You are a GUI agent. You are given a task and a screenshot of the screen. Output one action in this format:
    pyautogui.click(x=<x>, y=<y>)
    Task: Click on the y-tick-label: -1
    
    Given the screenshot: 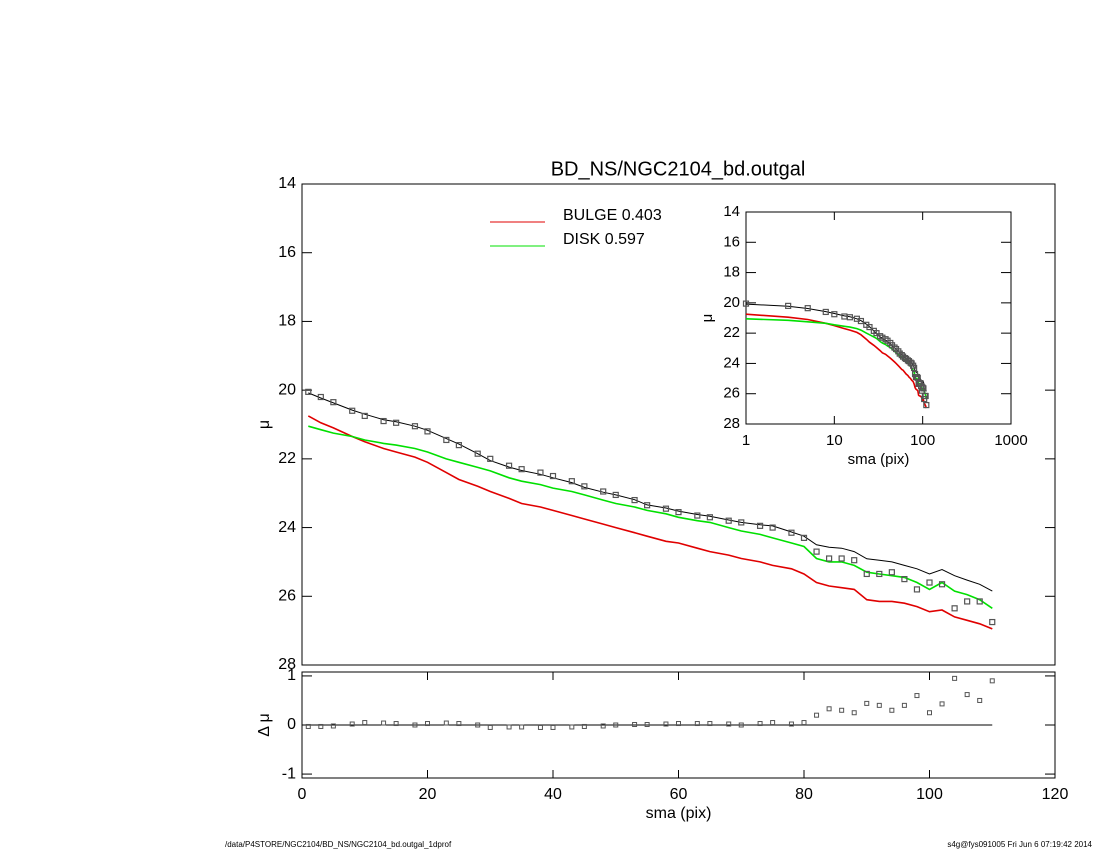 What is the action you would take?
    pyautogui.click(x=289, y=773)
    